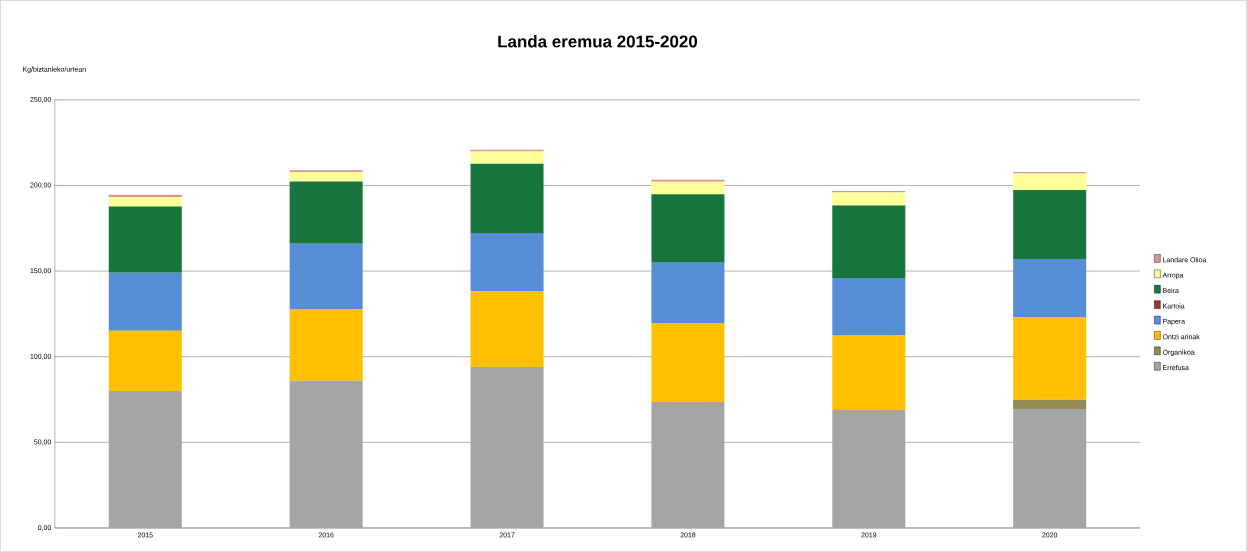 Image resolution: width=1247 pixels, height=552 pixels. I want to click on chart-title: Landa eremua 2015-2020, so click(598, 41).